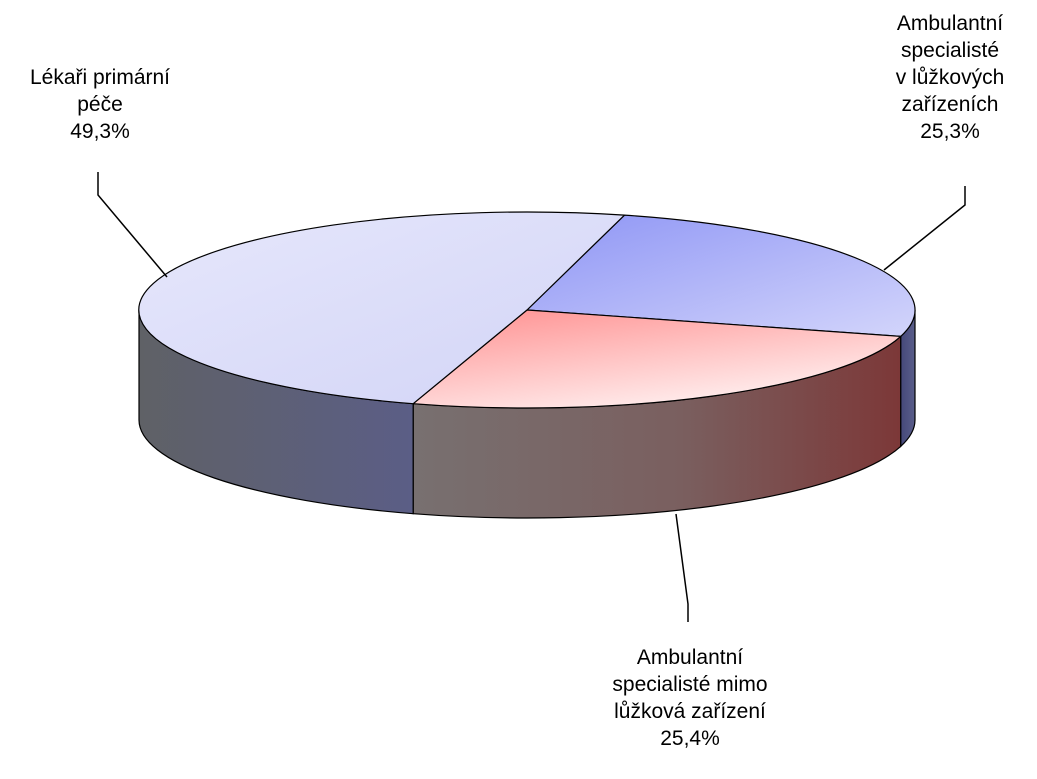  I want to click on slice-value-label: 25,3%, so click(950, 131).